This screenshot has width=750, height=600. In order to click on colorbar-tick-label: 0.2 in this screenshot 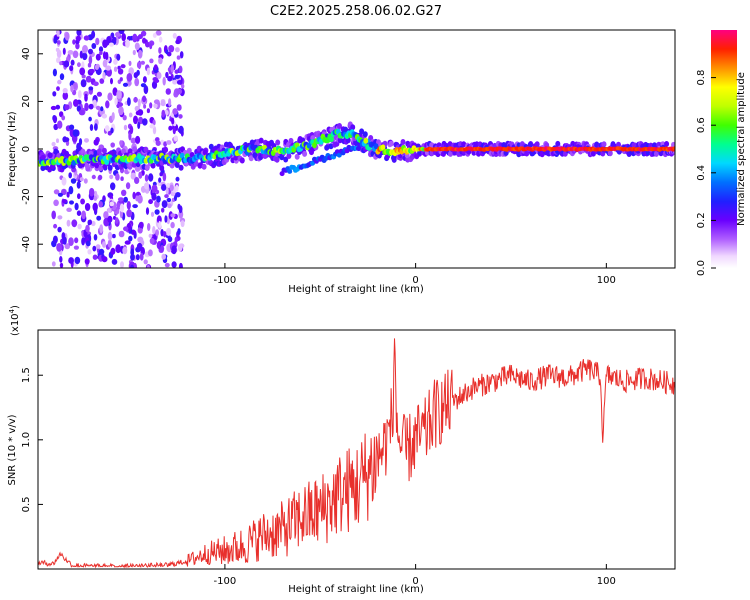, I will do `click(701, 220)`.